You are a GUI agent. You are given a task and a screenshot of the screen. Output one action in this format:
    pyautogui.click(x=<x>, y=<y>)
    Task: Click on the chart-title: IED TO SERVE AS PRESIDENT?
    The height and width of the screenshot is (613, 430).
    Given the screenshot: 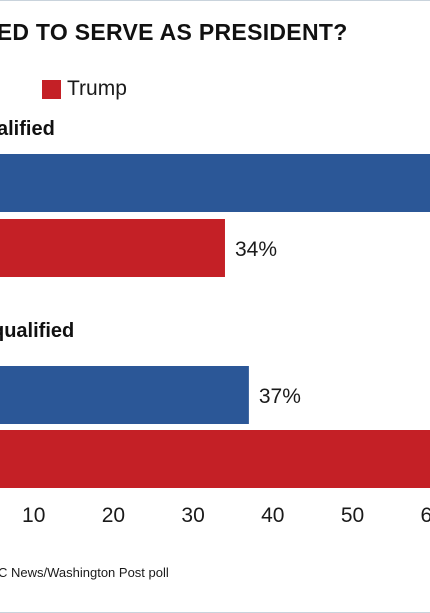 What is the action you would take?
    pyautogui.click(x=174, y=32)
    